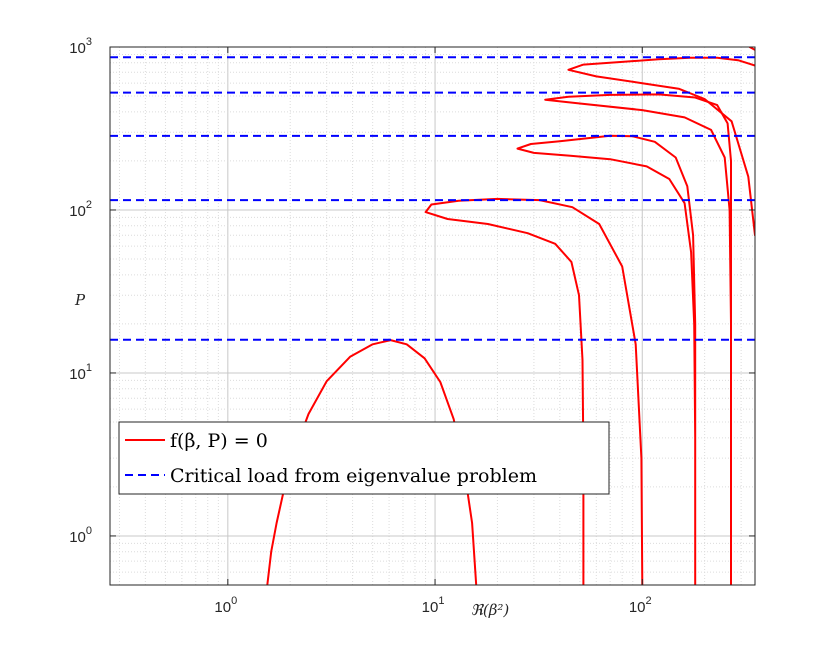 This screenshot has height=657, width=835. Describe the element at coordinates (353, 476) in the screenshot. I see `legend-label-critical-load: Critical load from eigenvalue problem` at that location.